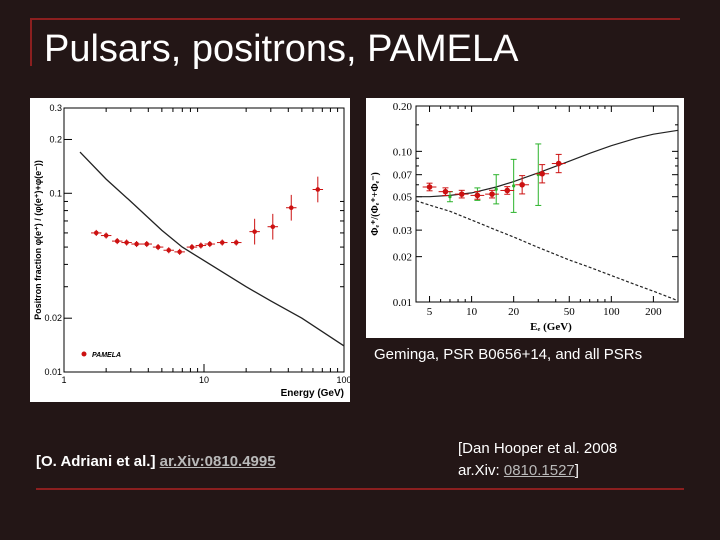 This screenshot has height=540, width=720. I want to click on arxiv-link-hooper: 0810.1527, so click(539, 470).